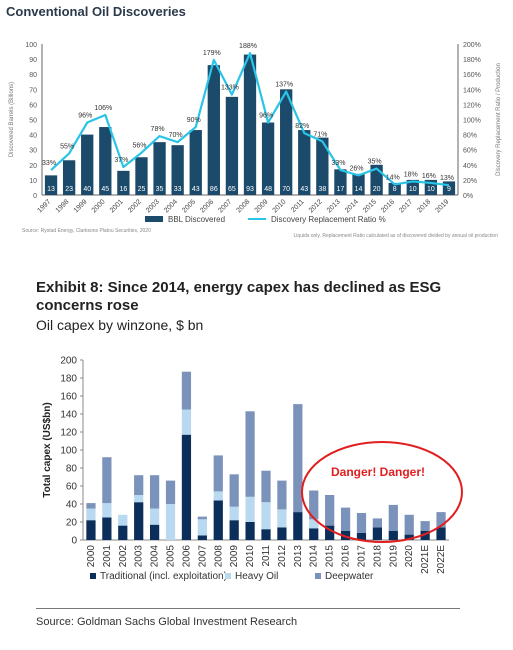  What do you see at coordinates (472, 60) in the screenshot?
I see `y2-tick-label: 180%` at bounding box center [472, 60].